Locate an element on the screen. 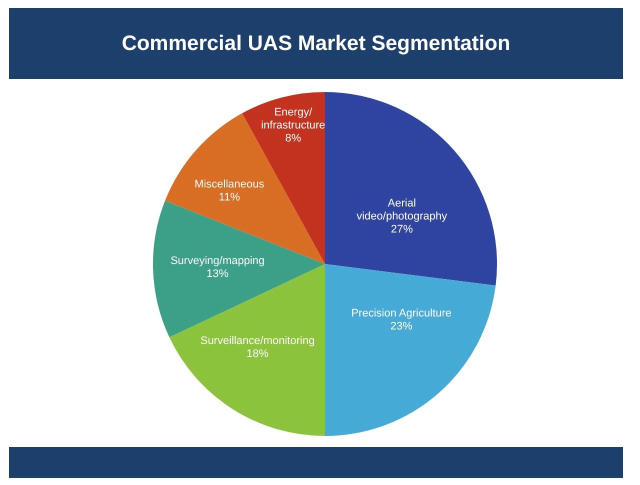 The image size is (640, 485). data-label: 18% is located at coordinates (257, 354).